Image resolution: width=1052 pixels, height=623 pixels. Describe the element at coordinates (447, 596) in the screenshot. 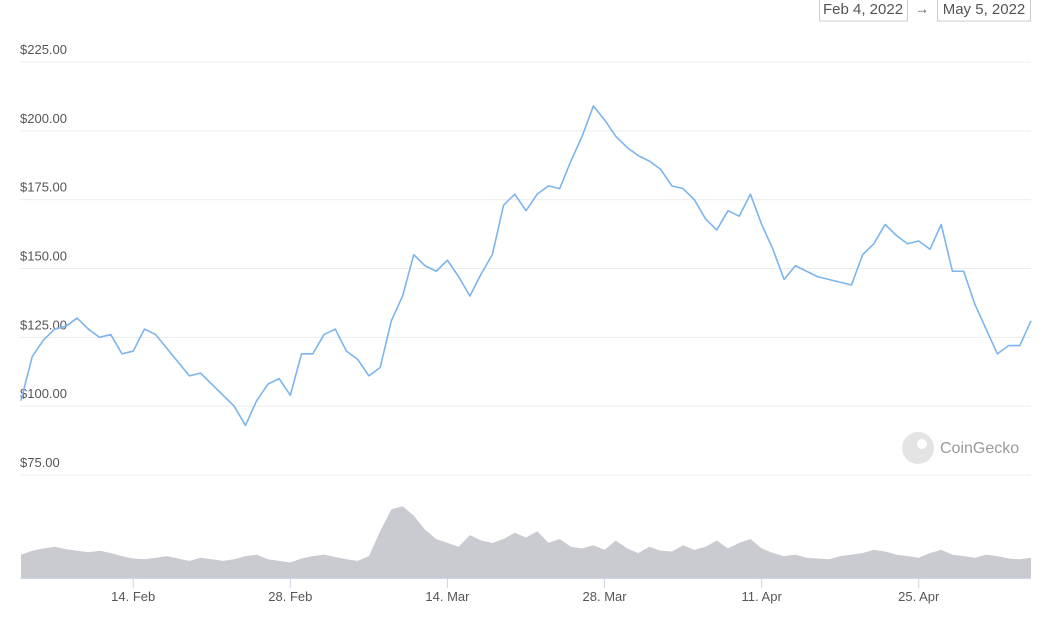

I see `x-tick-label: 14. Mar` at that location.